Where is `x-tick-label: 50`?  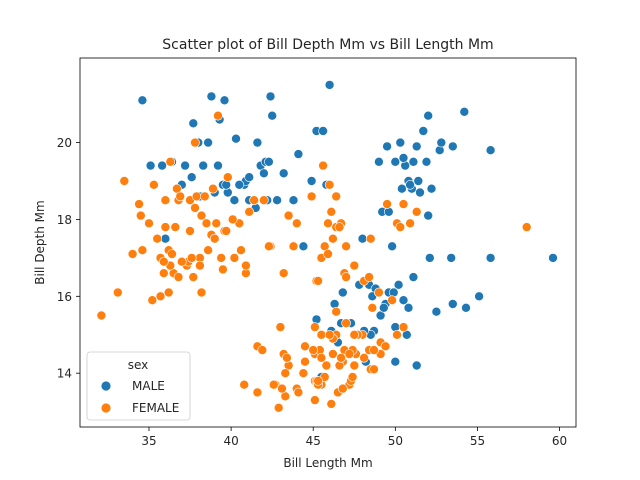
x-tick-label: 50 is located at coordinates (395, 441).